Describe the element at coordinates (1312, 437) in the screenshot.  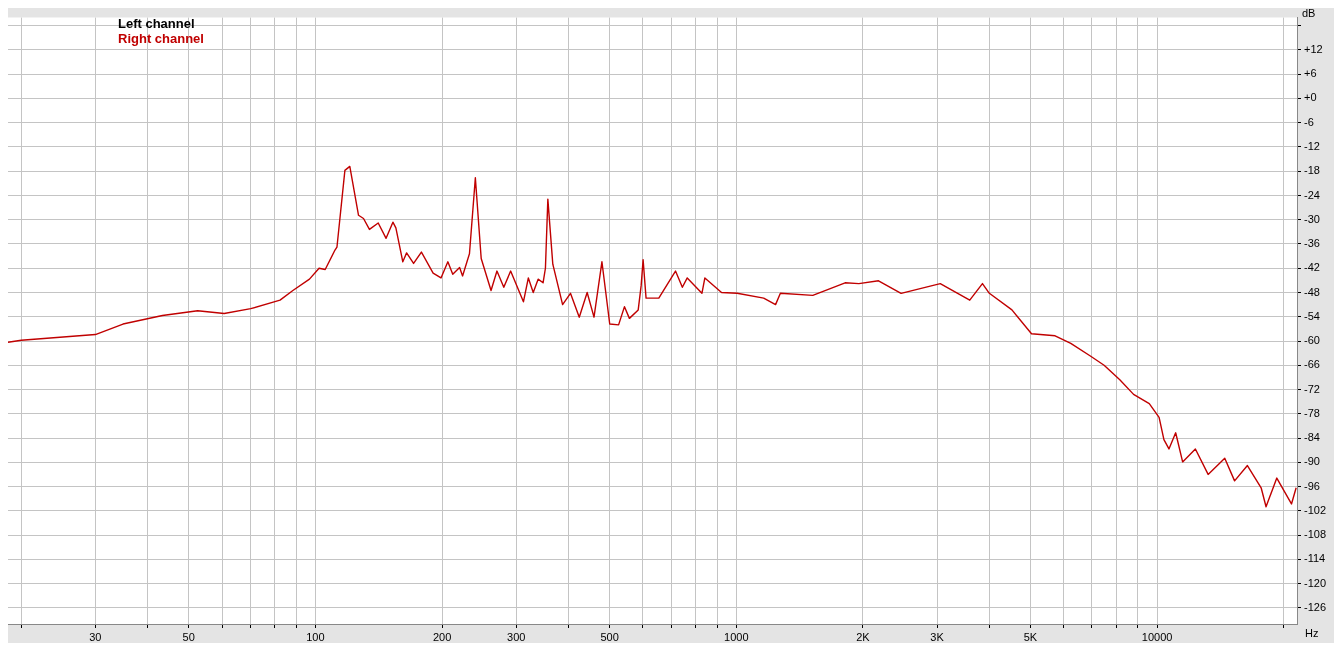
I see `y-tick-label: -84` at that location.